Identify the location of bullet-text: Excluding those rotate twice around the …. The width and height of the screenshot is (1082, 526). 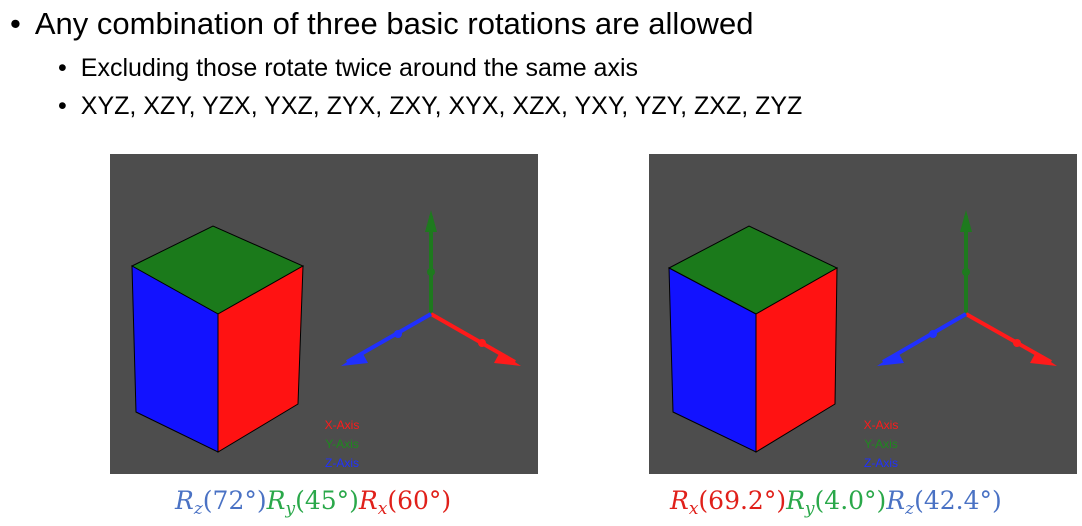
(359, 68).